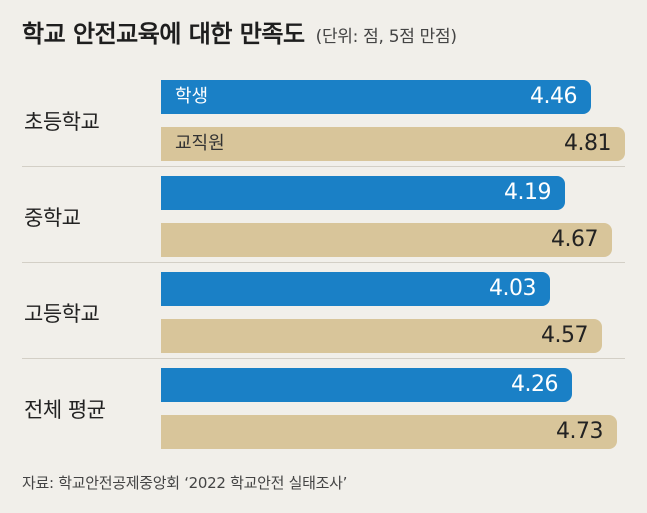 This screenshot has height=513, width=647. I want to click on staff-bar-middle: 4.67, so click(386, 240).